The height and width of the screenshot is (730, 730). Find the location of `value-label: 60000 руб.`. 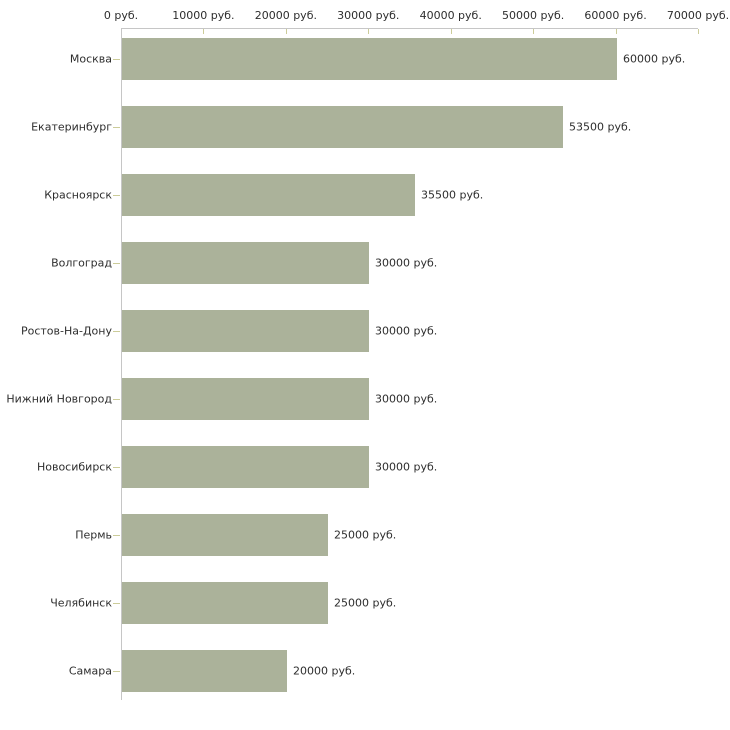

value-label: 60000 руб. is located at coordinates (654, 59).